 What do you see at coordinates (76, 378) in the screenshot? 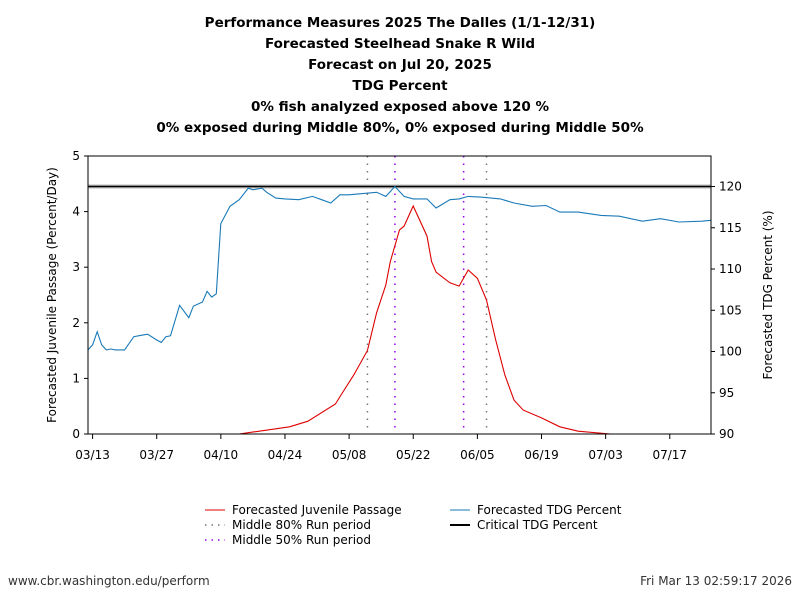
I see `left-axis-tick-label: 1` at bounding box center [76, 378].